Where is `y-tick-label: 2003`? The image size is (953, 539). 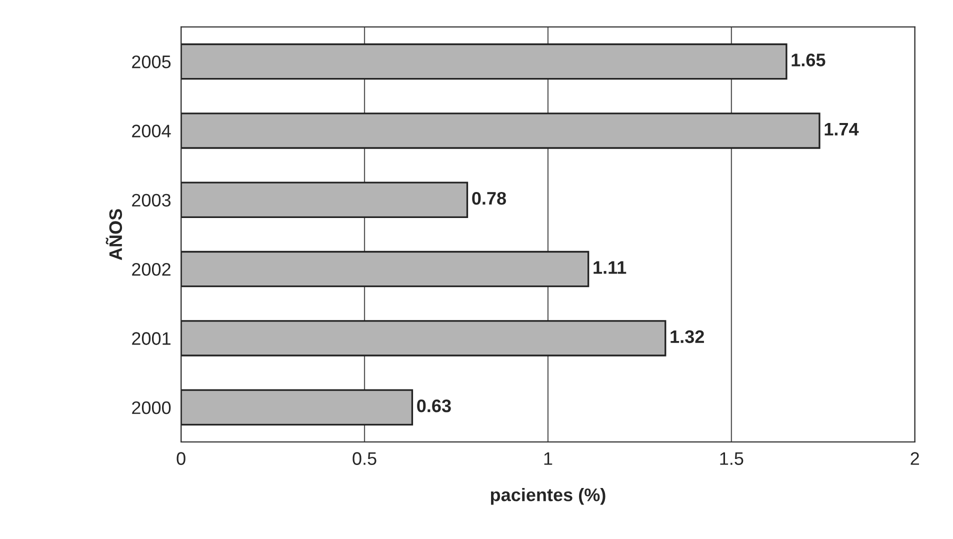 y-tick-label: 2003 is located at coordinates (151, 200).